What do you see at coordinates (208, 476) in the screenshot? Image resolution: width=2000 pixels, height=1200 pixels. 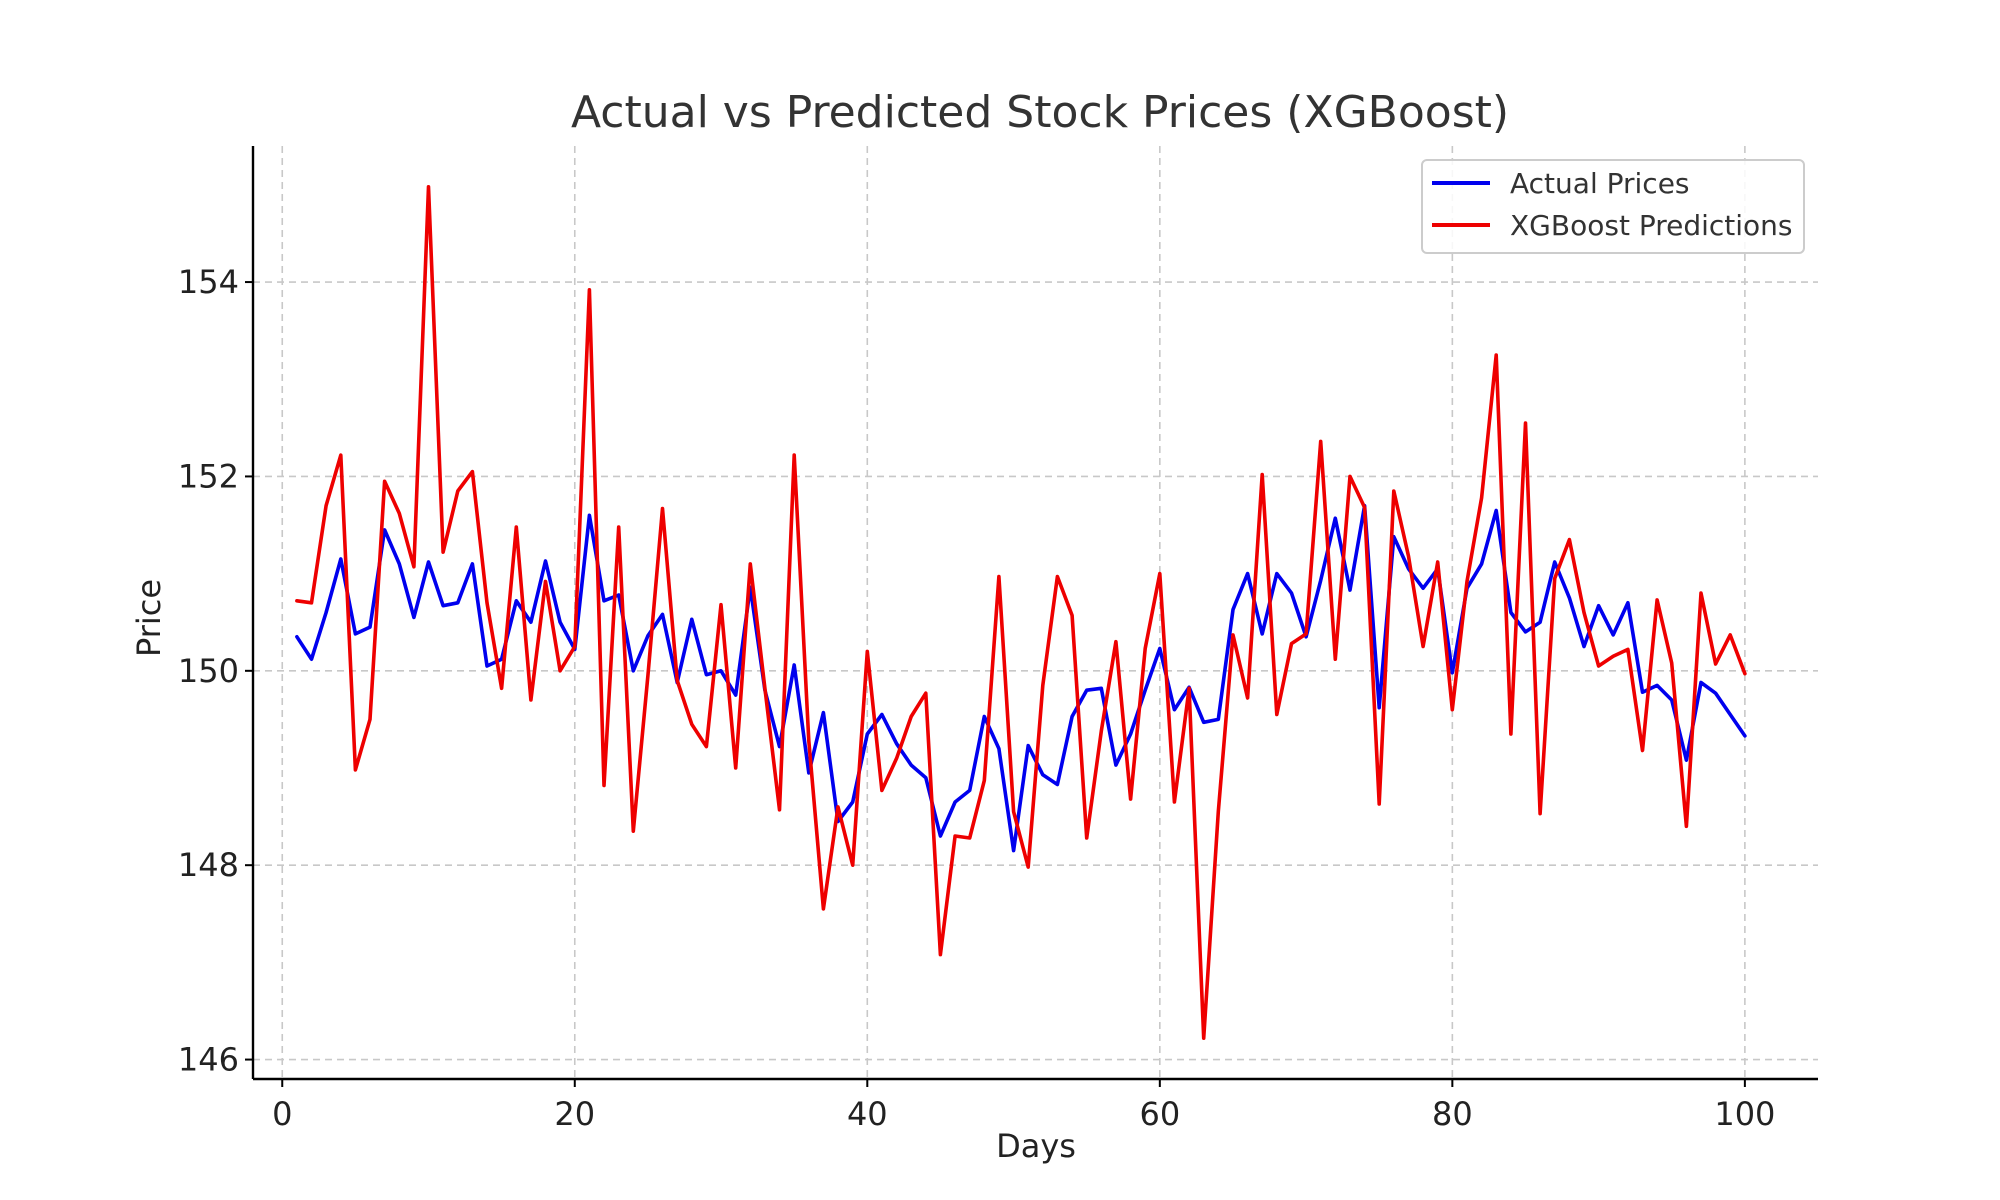 I see `y-tick-label: 152` at bounding box center [208, 476].